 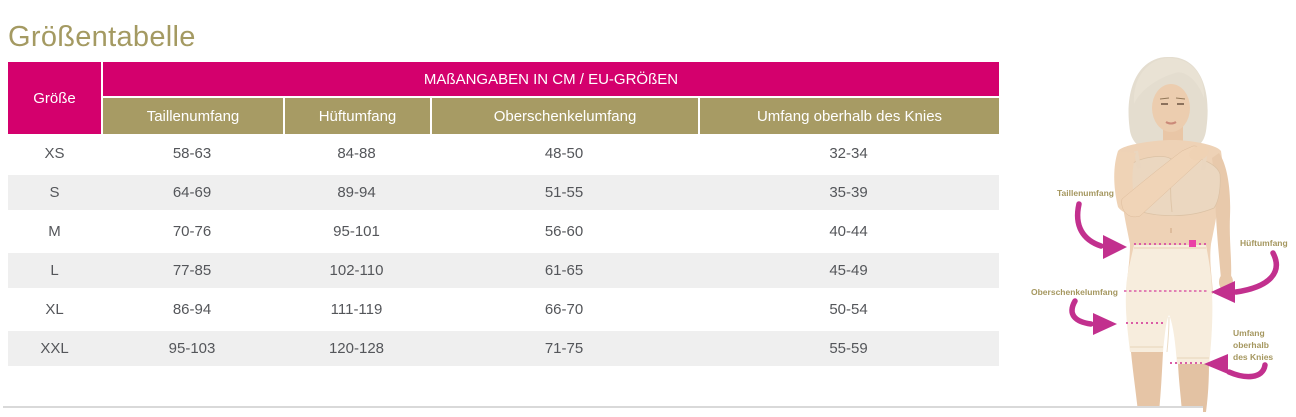 What do you see at coordinates (1171, 123) in the screenshot?
I see `lips` at bounding box center [1171, 123].